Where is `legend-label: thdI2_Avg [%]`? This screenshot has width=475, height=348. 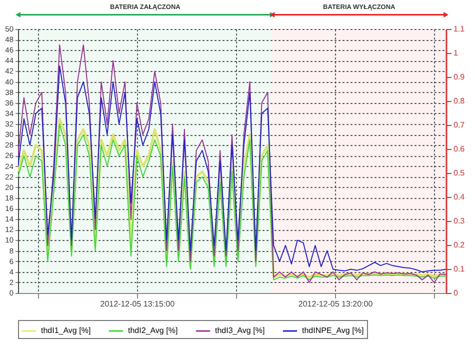 legend-label: thdI2_Avg [%] is located at coordinates (153, 330).